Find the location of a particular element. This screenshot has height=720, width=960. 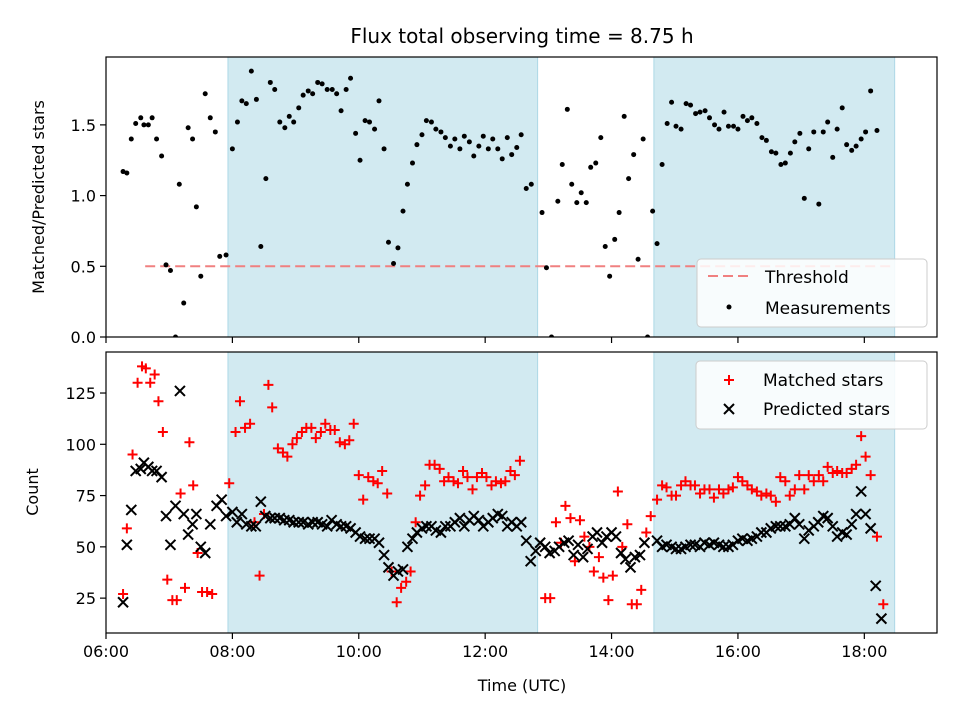

x-tick-label: 18:00 is located at coordinates (864, 651).